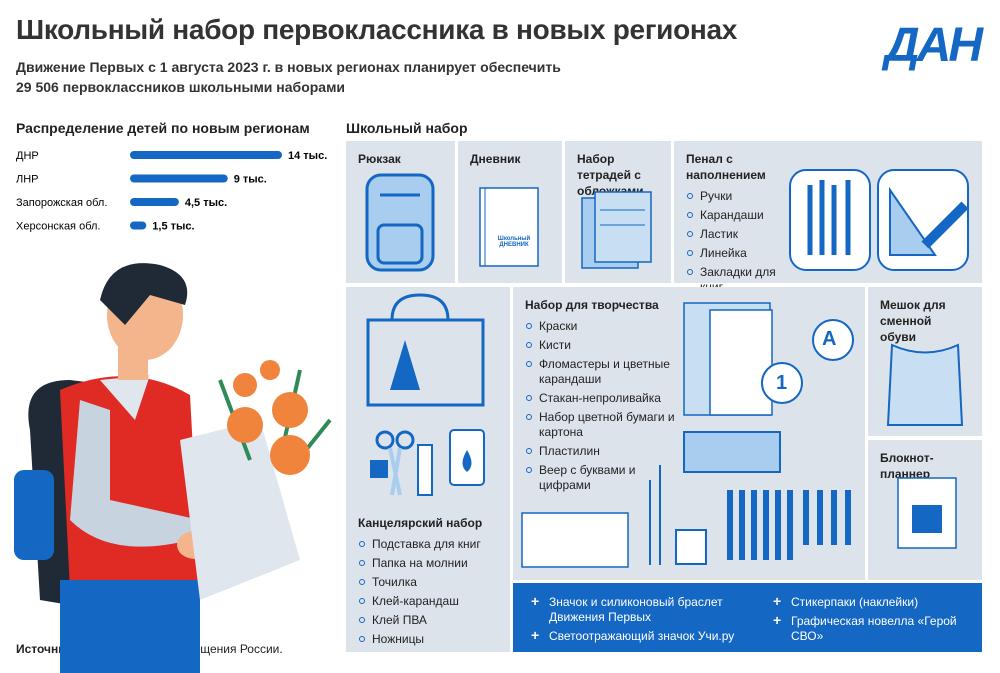  Describe the element at coordinates (600, 398) in the screenshot. I see `list-item: Стакан-непроливайка` at that location.